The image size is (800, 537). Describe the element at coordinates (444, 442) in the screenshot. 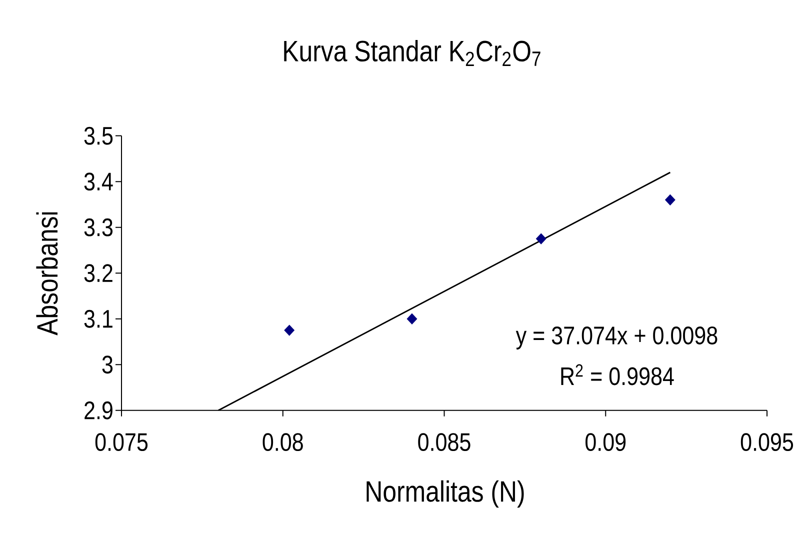

I see `x-tick-label: 0.085` at that location.